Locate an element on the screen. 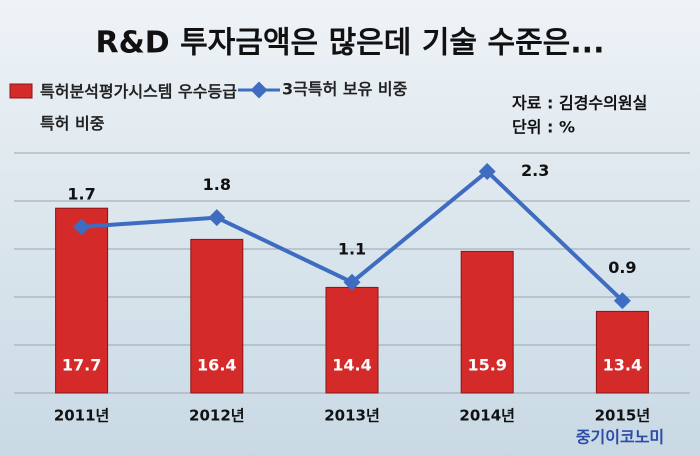  x-tick-label: 2014년 is located at coordinates (487, 416).